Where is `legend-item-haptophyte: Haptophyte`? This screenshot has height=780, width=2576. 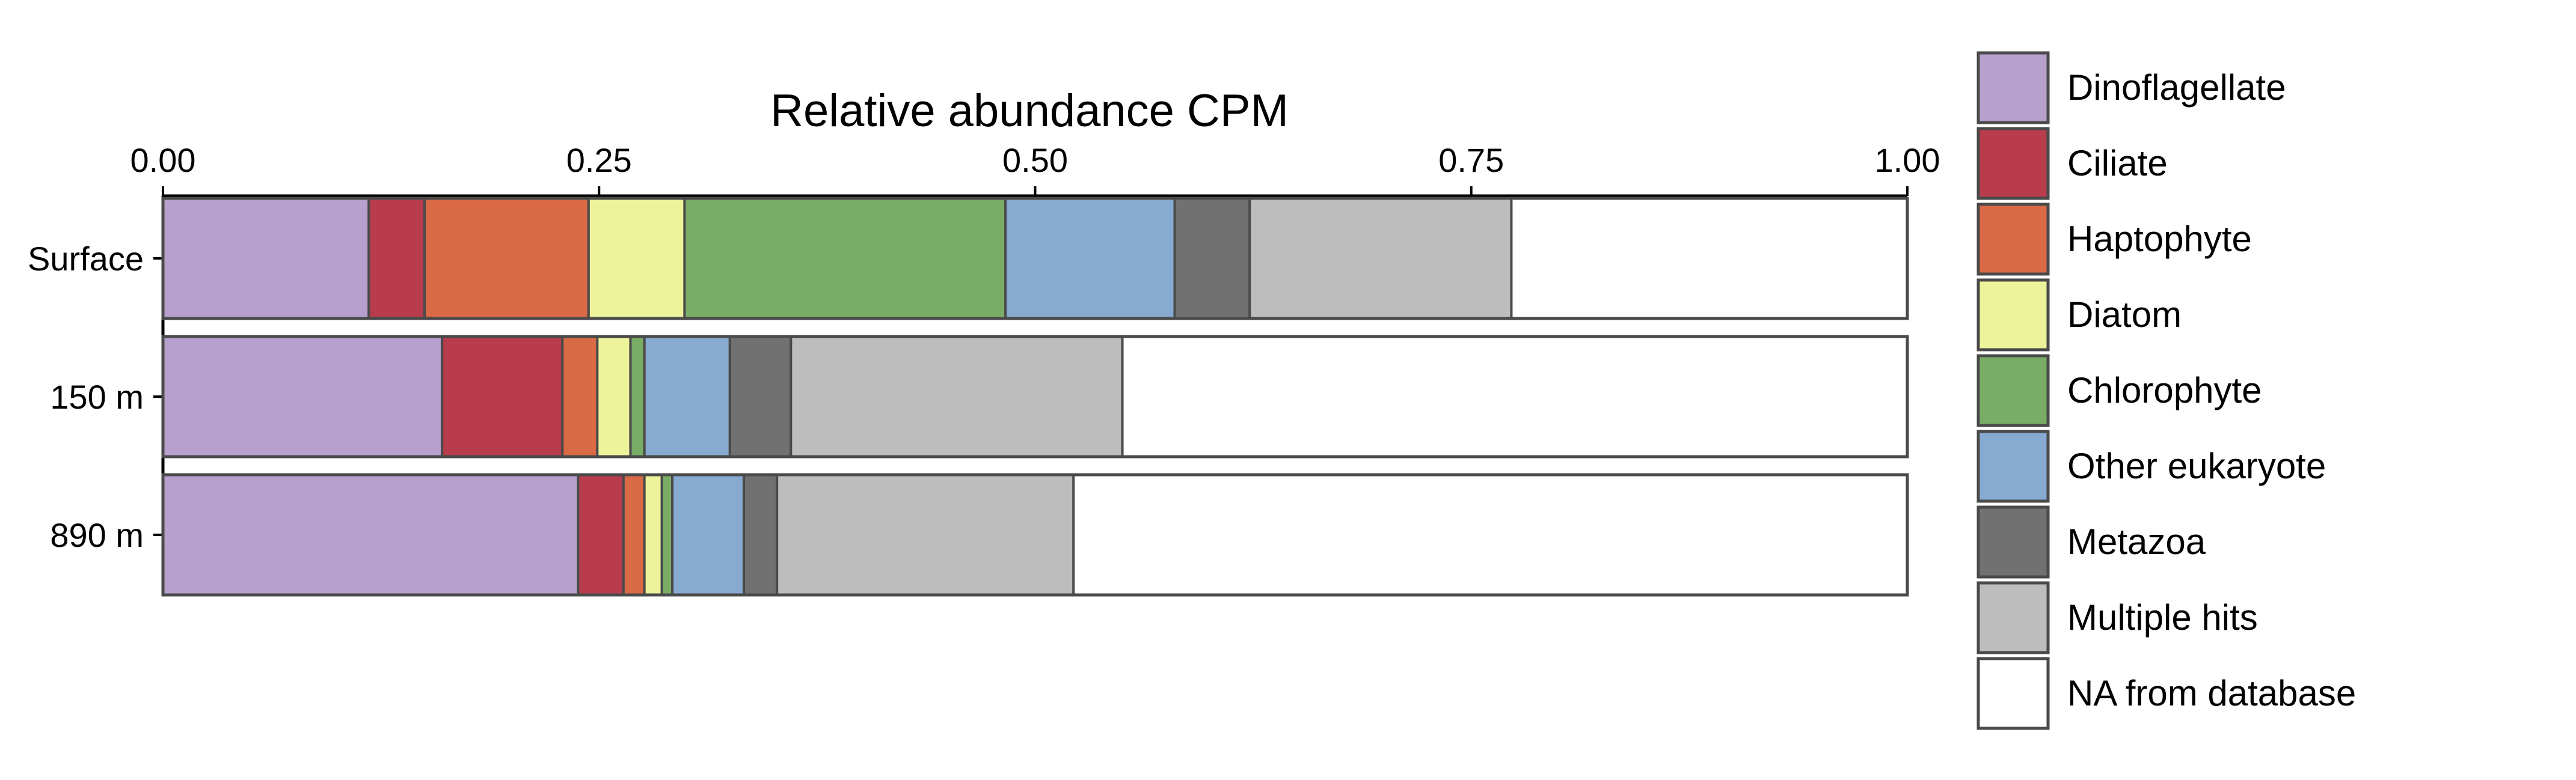
legend-item-haptophyte: Haptophyte is located at coordinates (2114, 240).